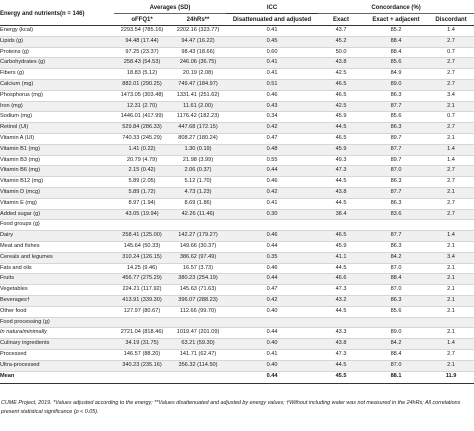  I want to click on exact-adjacent-value: 83.6, so click(396, 215).